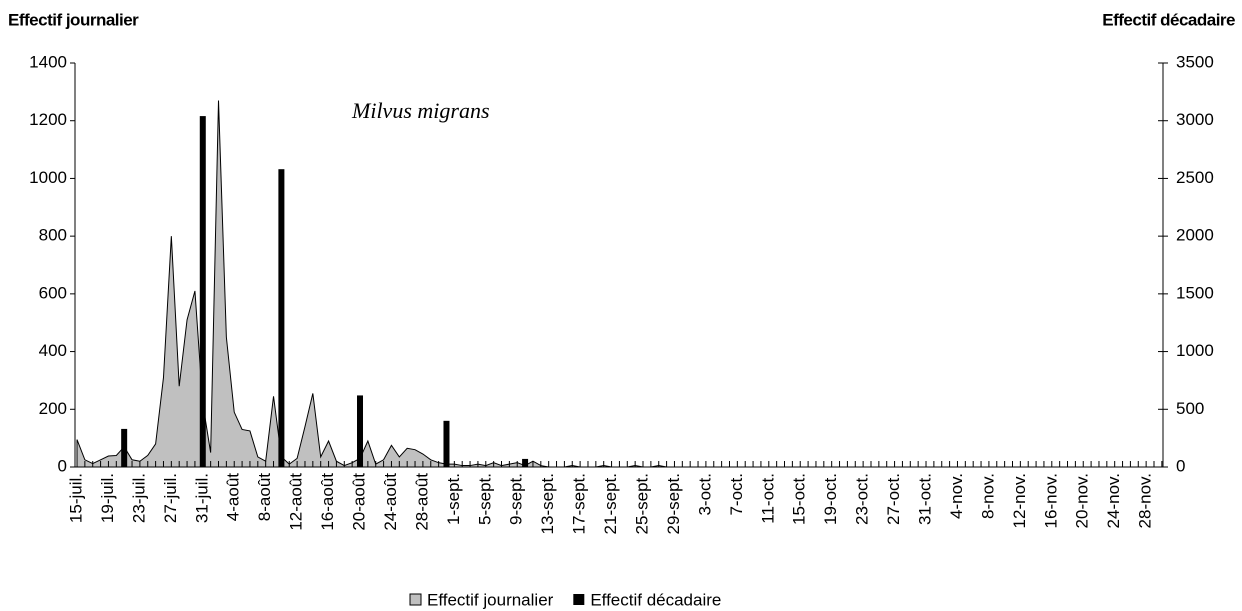  What do you see at coordinates (1180, 465) in the screenshot?
I see `y2-tick-label: 0` at bounding box center [1180, 465].